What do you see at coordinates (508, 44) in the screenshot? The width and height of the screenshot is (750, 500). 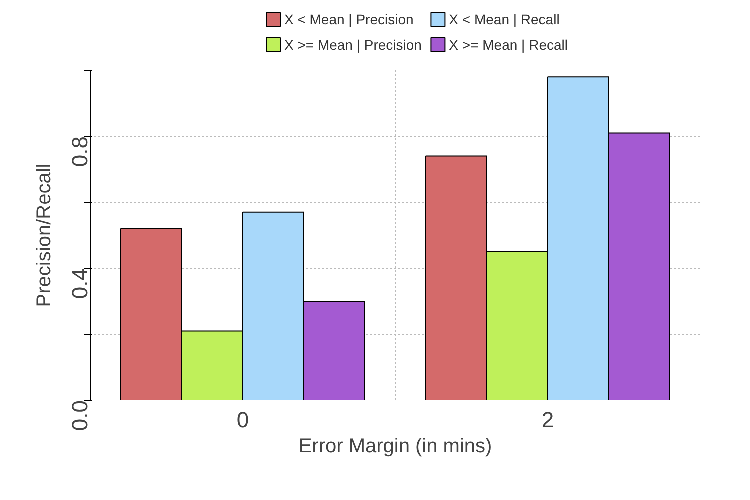 I see `legend-label: X >= Mean | Recall` at bounding box center [508, 44].